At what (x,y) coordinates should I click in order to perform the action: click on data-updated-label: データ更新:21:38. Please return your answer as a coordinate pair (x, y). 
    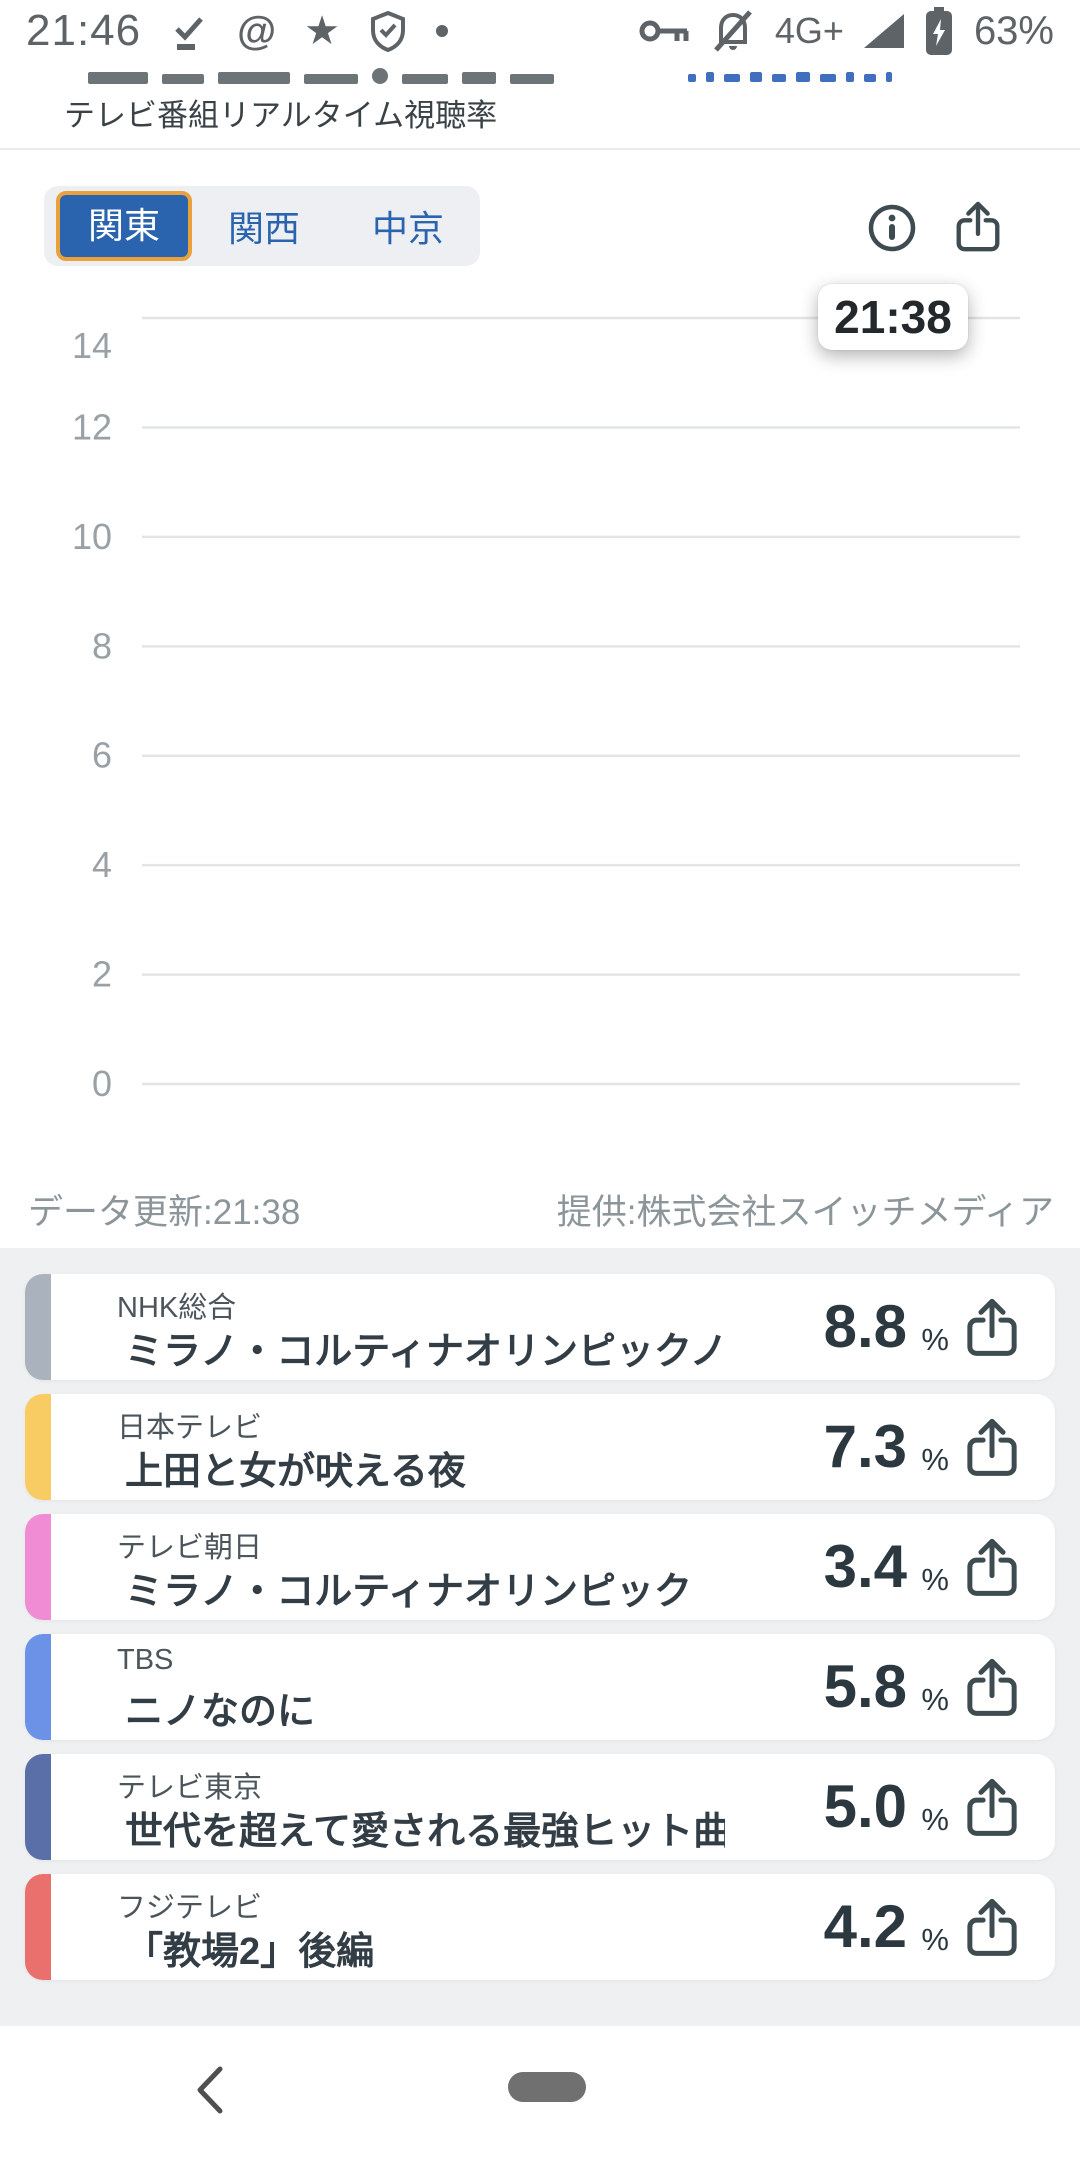
    Looking at the image, I should click on (164, 1212).